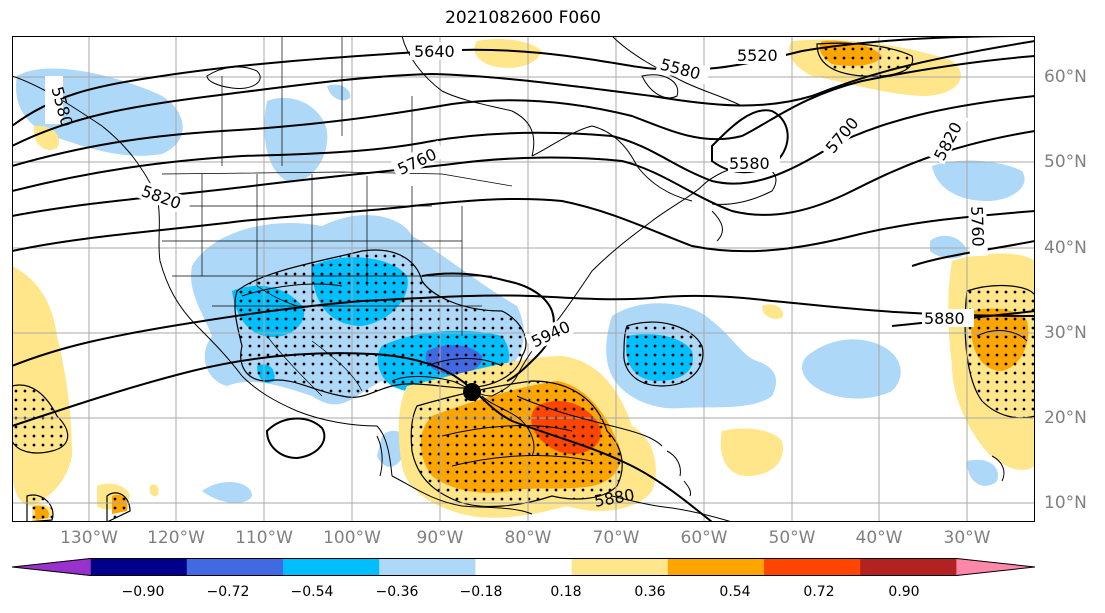 This screenshot has height=613, width=1105. What do you see at coordinates (757, 55) in the screenshot?
I see `contour-label: 5520` at bounding box center [757, 55].